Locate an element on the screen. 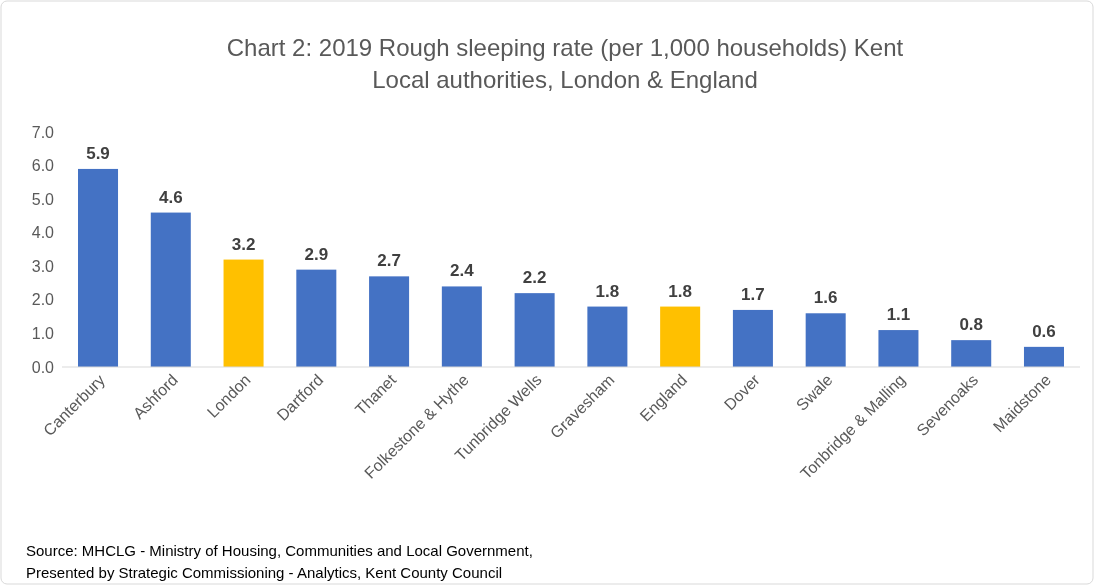  text: Presented by Strategic Commissioning - Analytics, Kent County Council is located at coordinates (264, 572).